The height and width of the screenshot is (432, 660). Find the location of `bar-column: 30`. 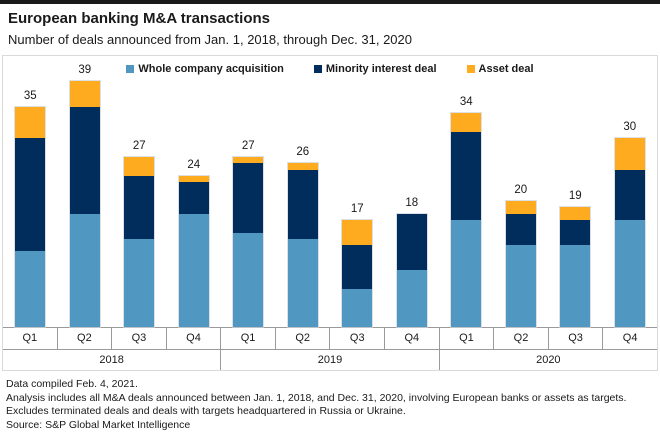

bar-column: 30 is located at coordinates (630, 202).